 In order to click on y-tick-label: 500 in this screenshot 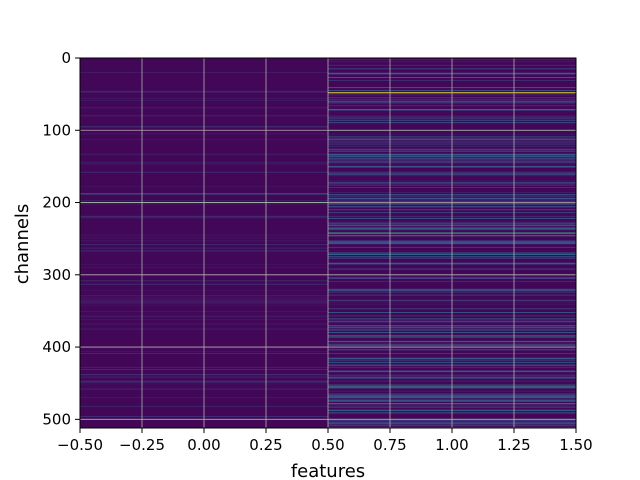, I will do `click(56, 419)`.